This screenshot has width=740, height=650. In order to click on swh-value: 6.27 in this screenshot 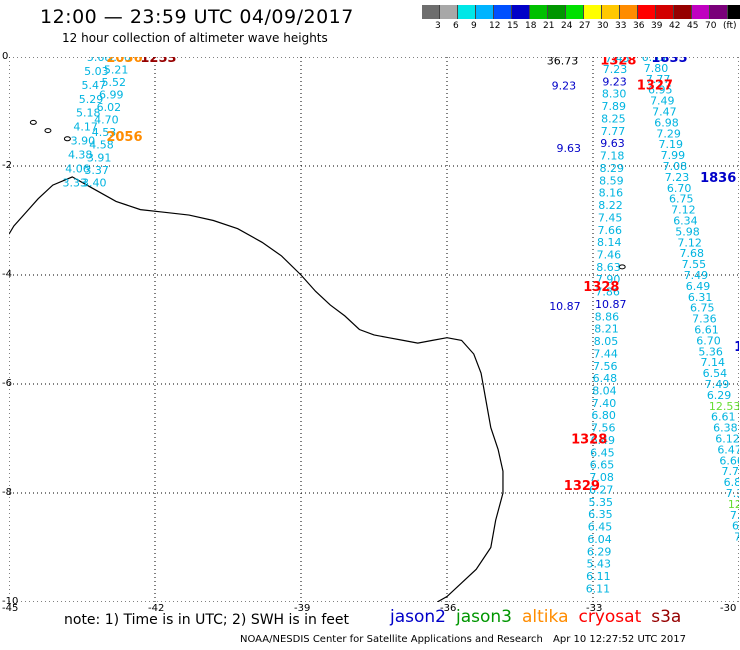, I will do `click(601, 489)`.